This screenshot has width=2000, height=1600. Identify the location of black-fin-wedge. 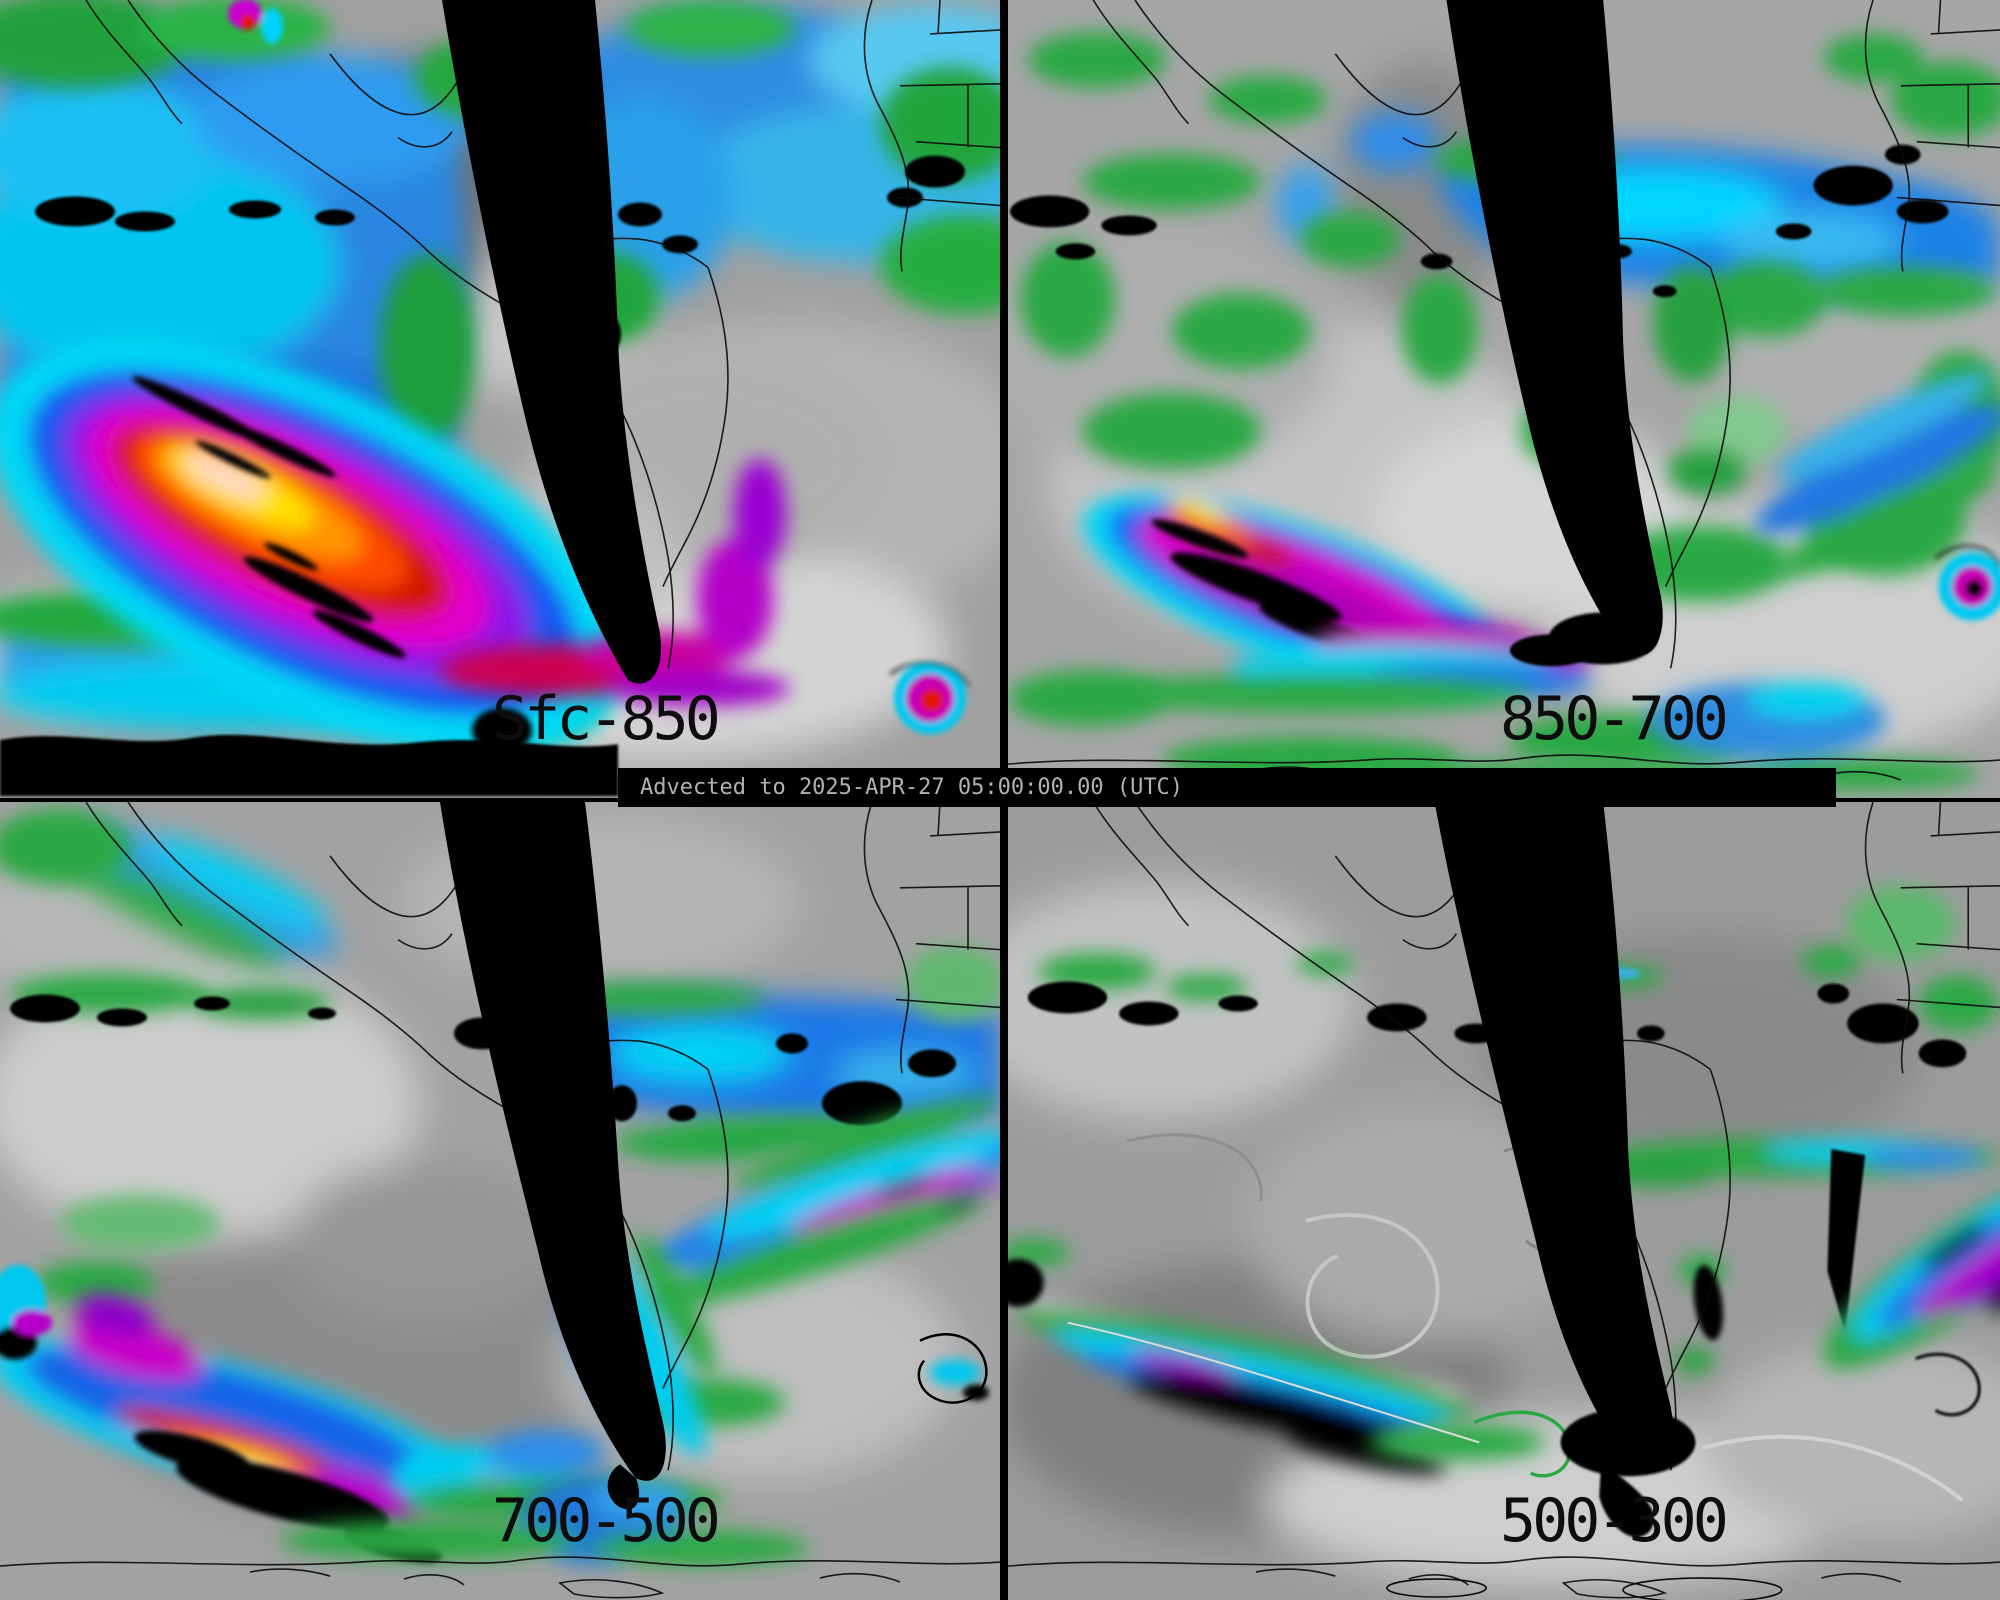
(1846, 1241).